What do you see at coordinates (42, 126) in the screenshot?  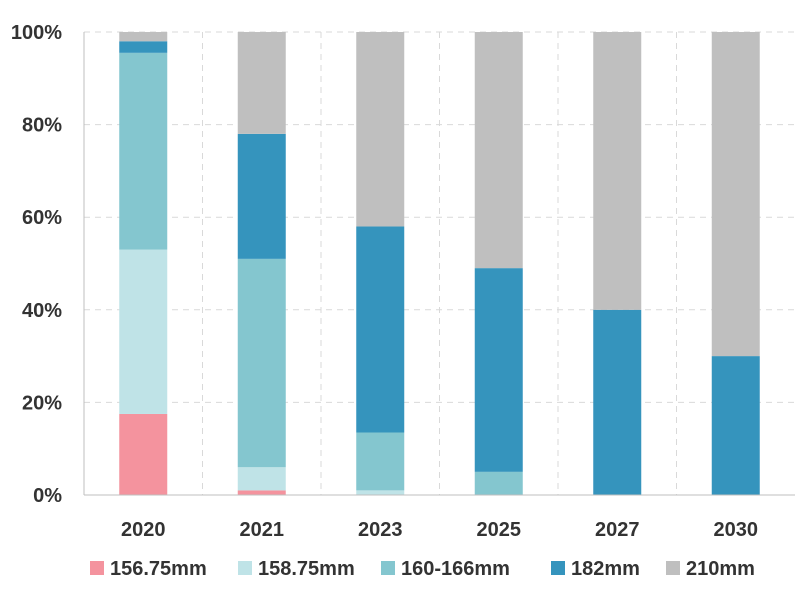 I see `y-tick-label: 80%` at bounding box center [42, 126].